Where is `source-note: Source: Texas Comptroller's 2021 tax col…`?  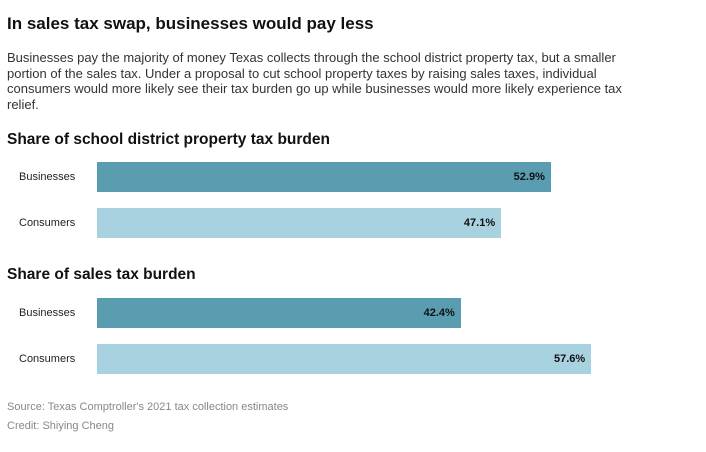
source-note: Source: Texas Comptroller's 2021 tax col… is located at coordinates (148, 407).